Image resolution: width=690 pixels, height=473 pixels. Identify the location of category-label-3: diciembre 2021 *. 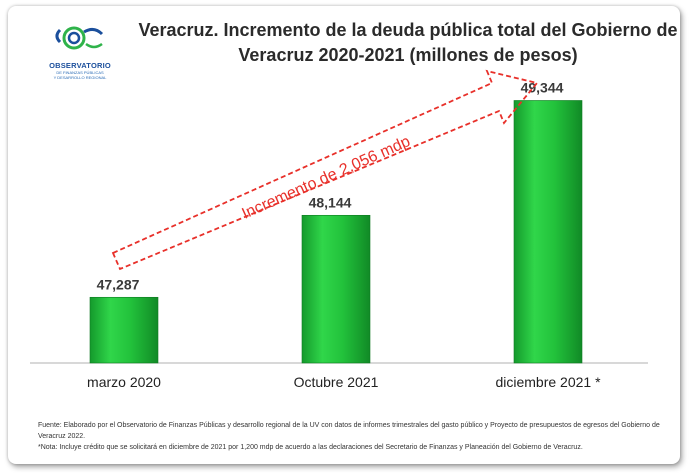
(548, 382).